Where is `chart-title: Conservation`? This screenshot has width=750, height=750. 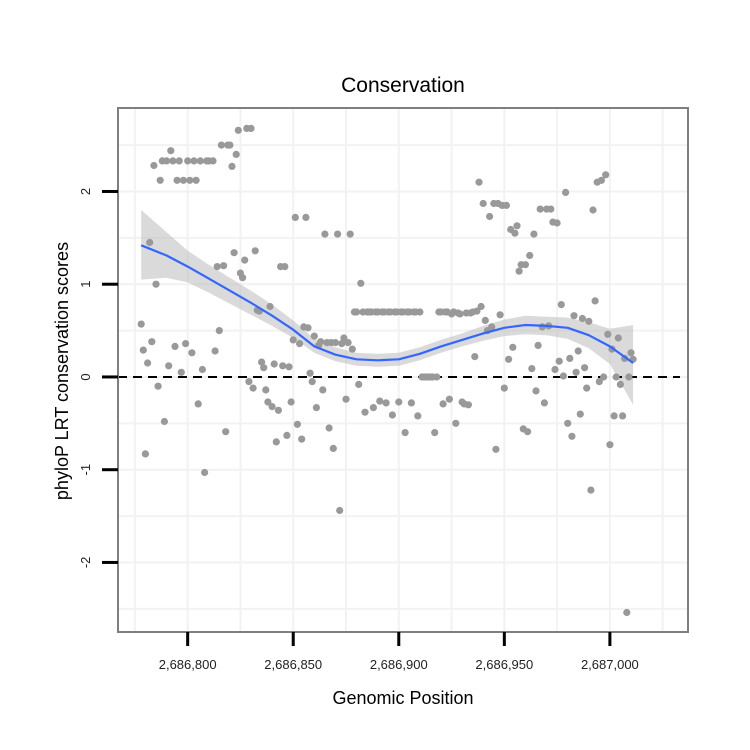 chart-title: Conservation is located at coordinates (403, 85).